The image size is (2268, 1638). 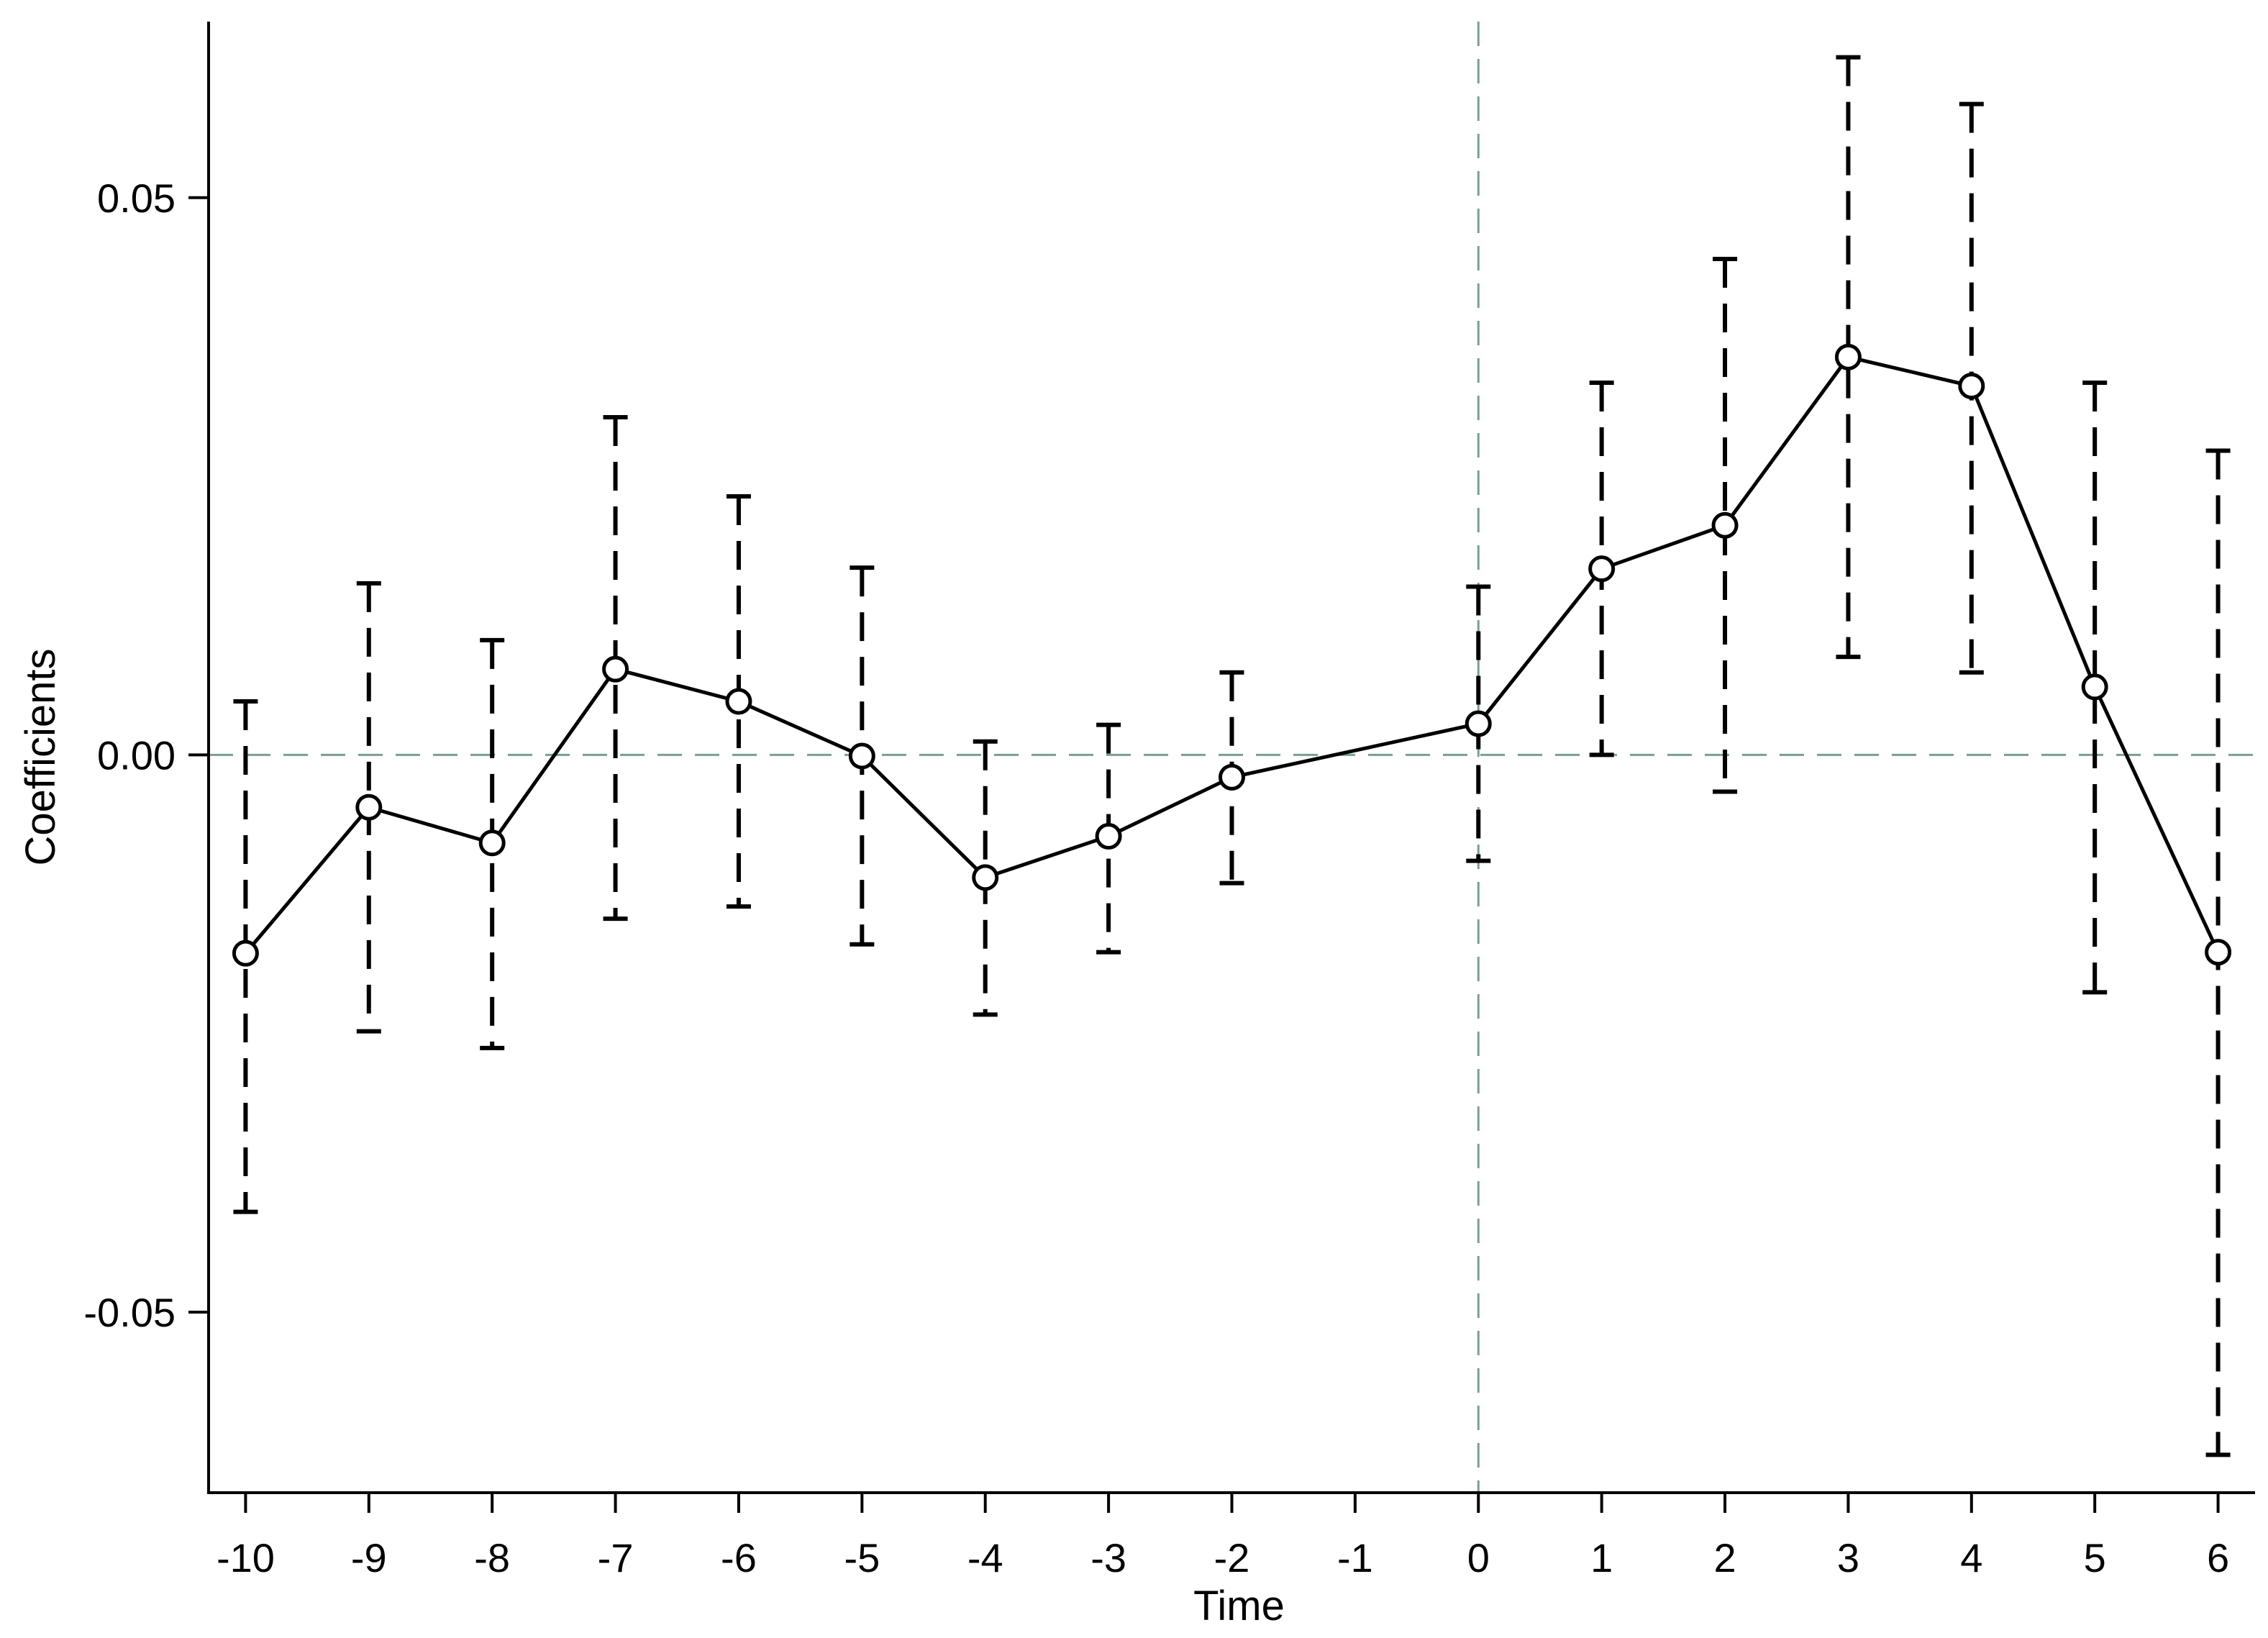 What do you see at coordinates (985, 1557) in the screenshot?
I see `x-tick-label: -4` at bounding box center [985, 1557].